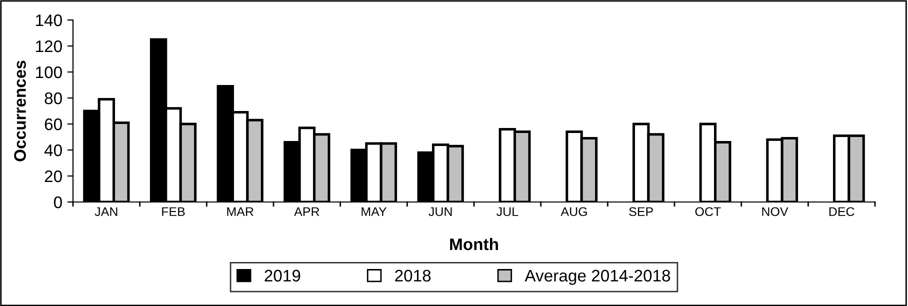 The width and height of the screenshot is (908, 306). Describe the element at coordinates (173, 211) in the screenshot. I see `x-tick-label: FEB` at that location.